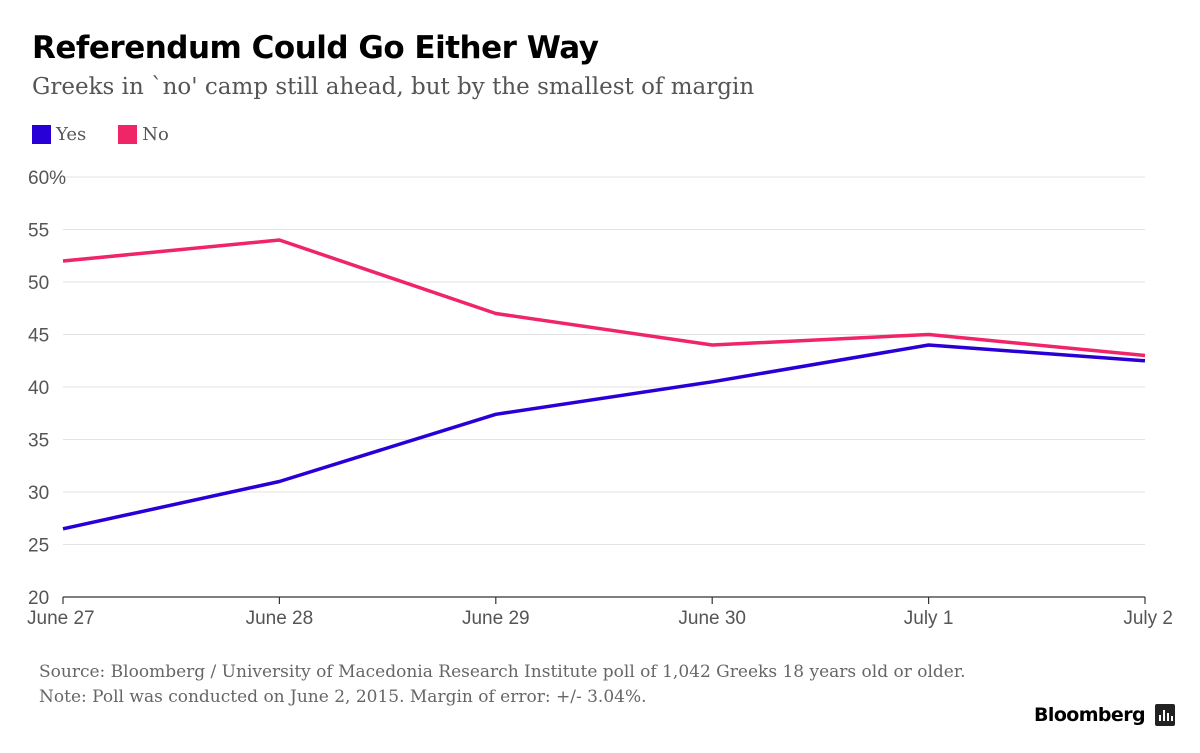 This screenshot has width=1200, height=753. Describe the element at coordinates (1148, 618) in the screenshot. I see `x-tick-label: July 2` at that location.